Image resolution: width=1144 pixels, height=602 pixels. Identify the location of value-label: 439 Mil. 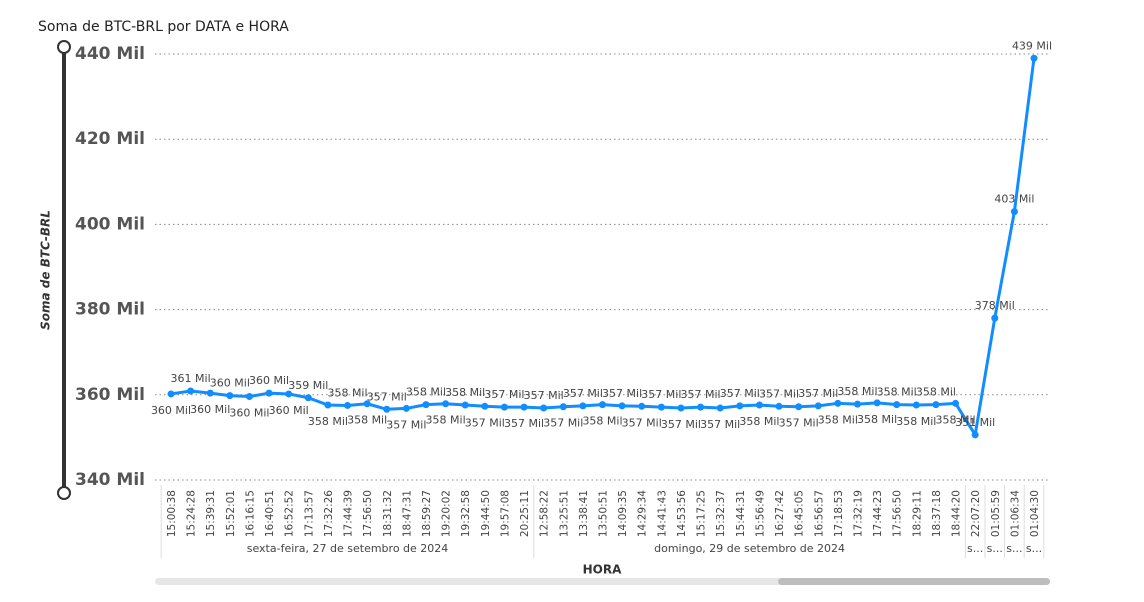
(1032, 45).